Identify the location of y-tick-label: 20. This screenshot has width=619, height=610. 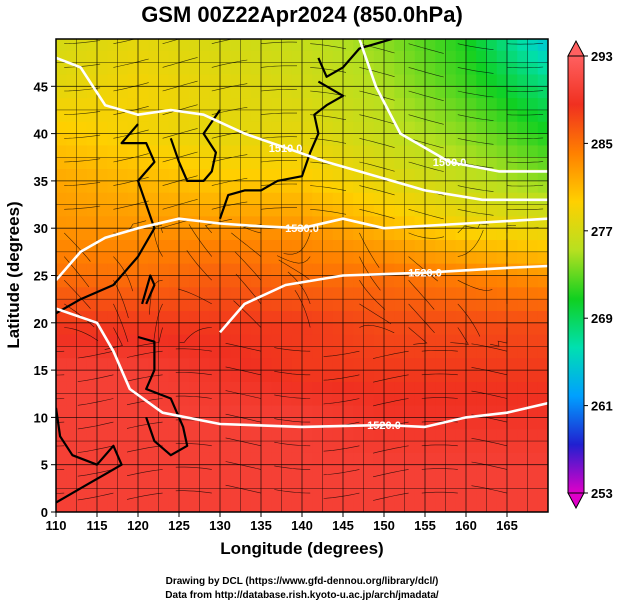
(41, 323).